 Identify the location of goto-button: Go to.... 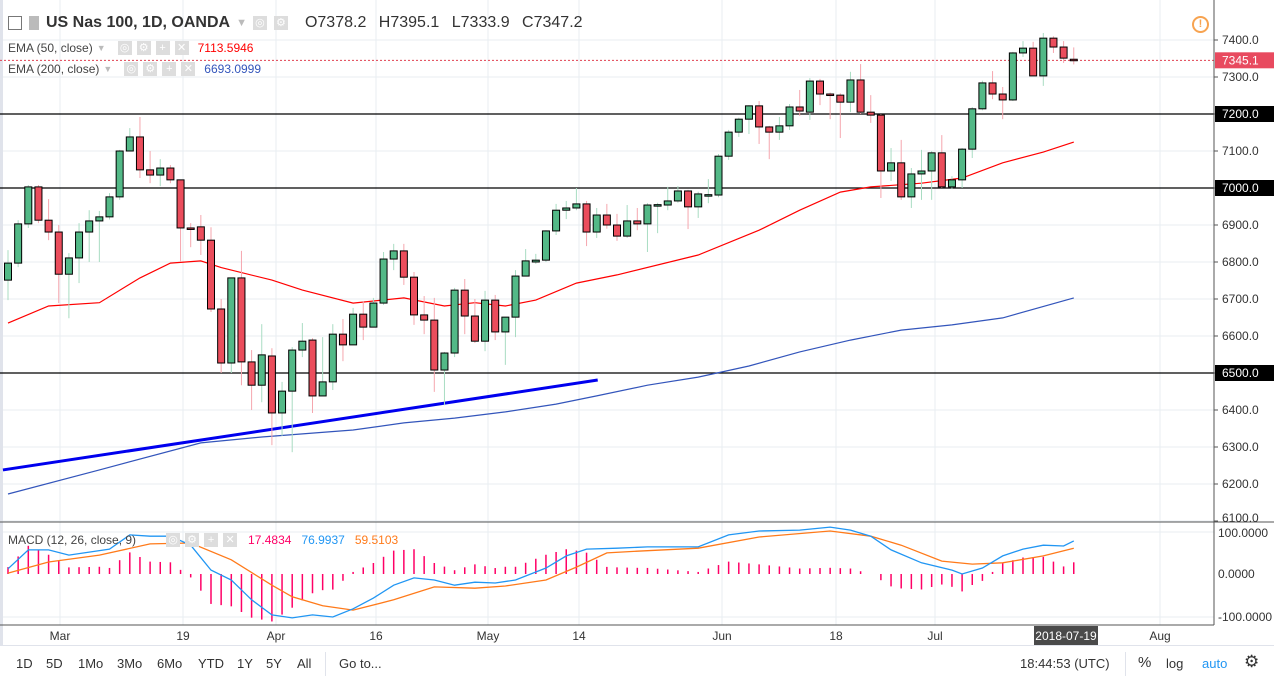
(360, 663).